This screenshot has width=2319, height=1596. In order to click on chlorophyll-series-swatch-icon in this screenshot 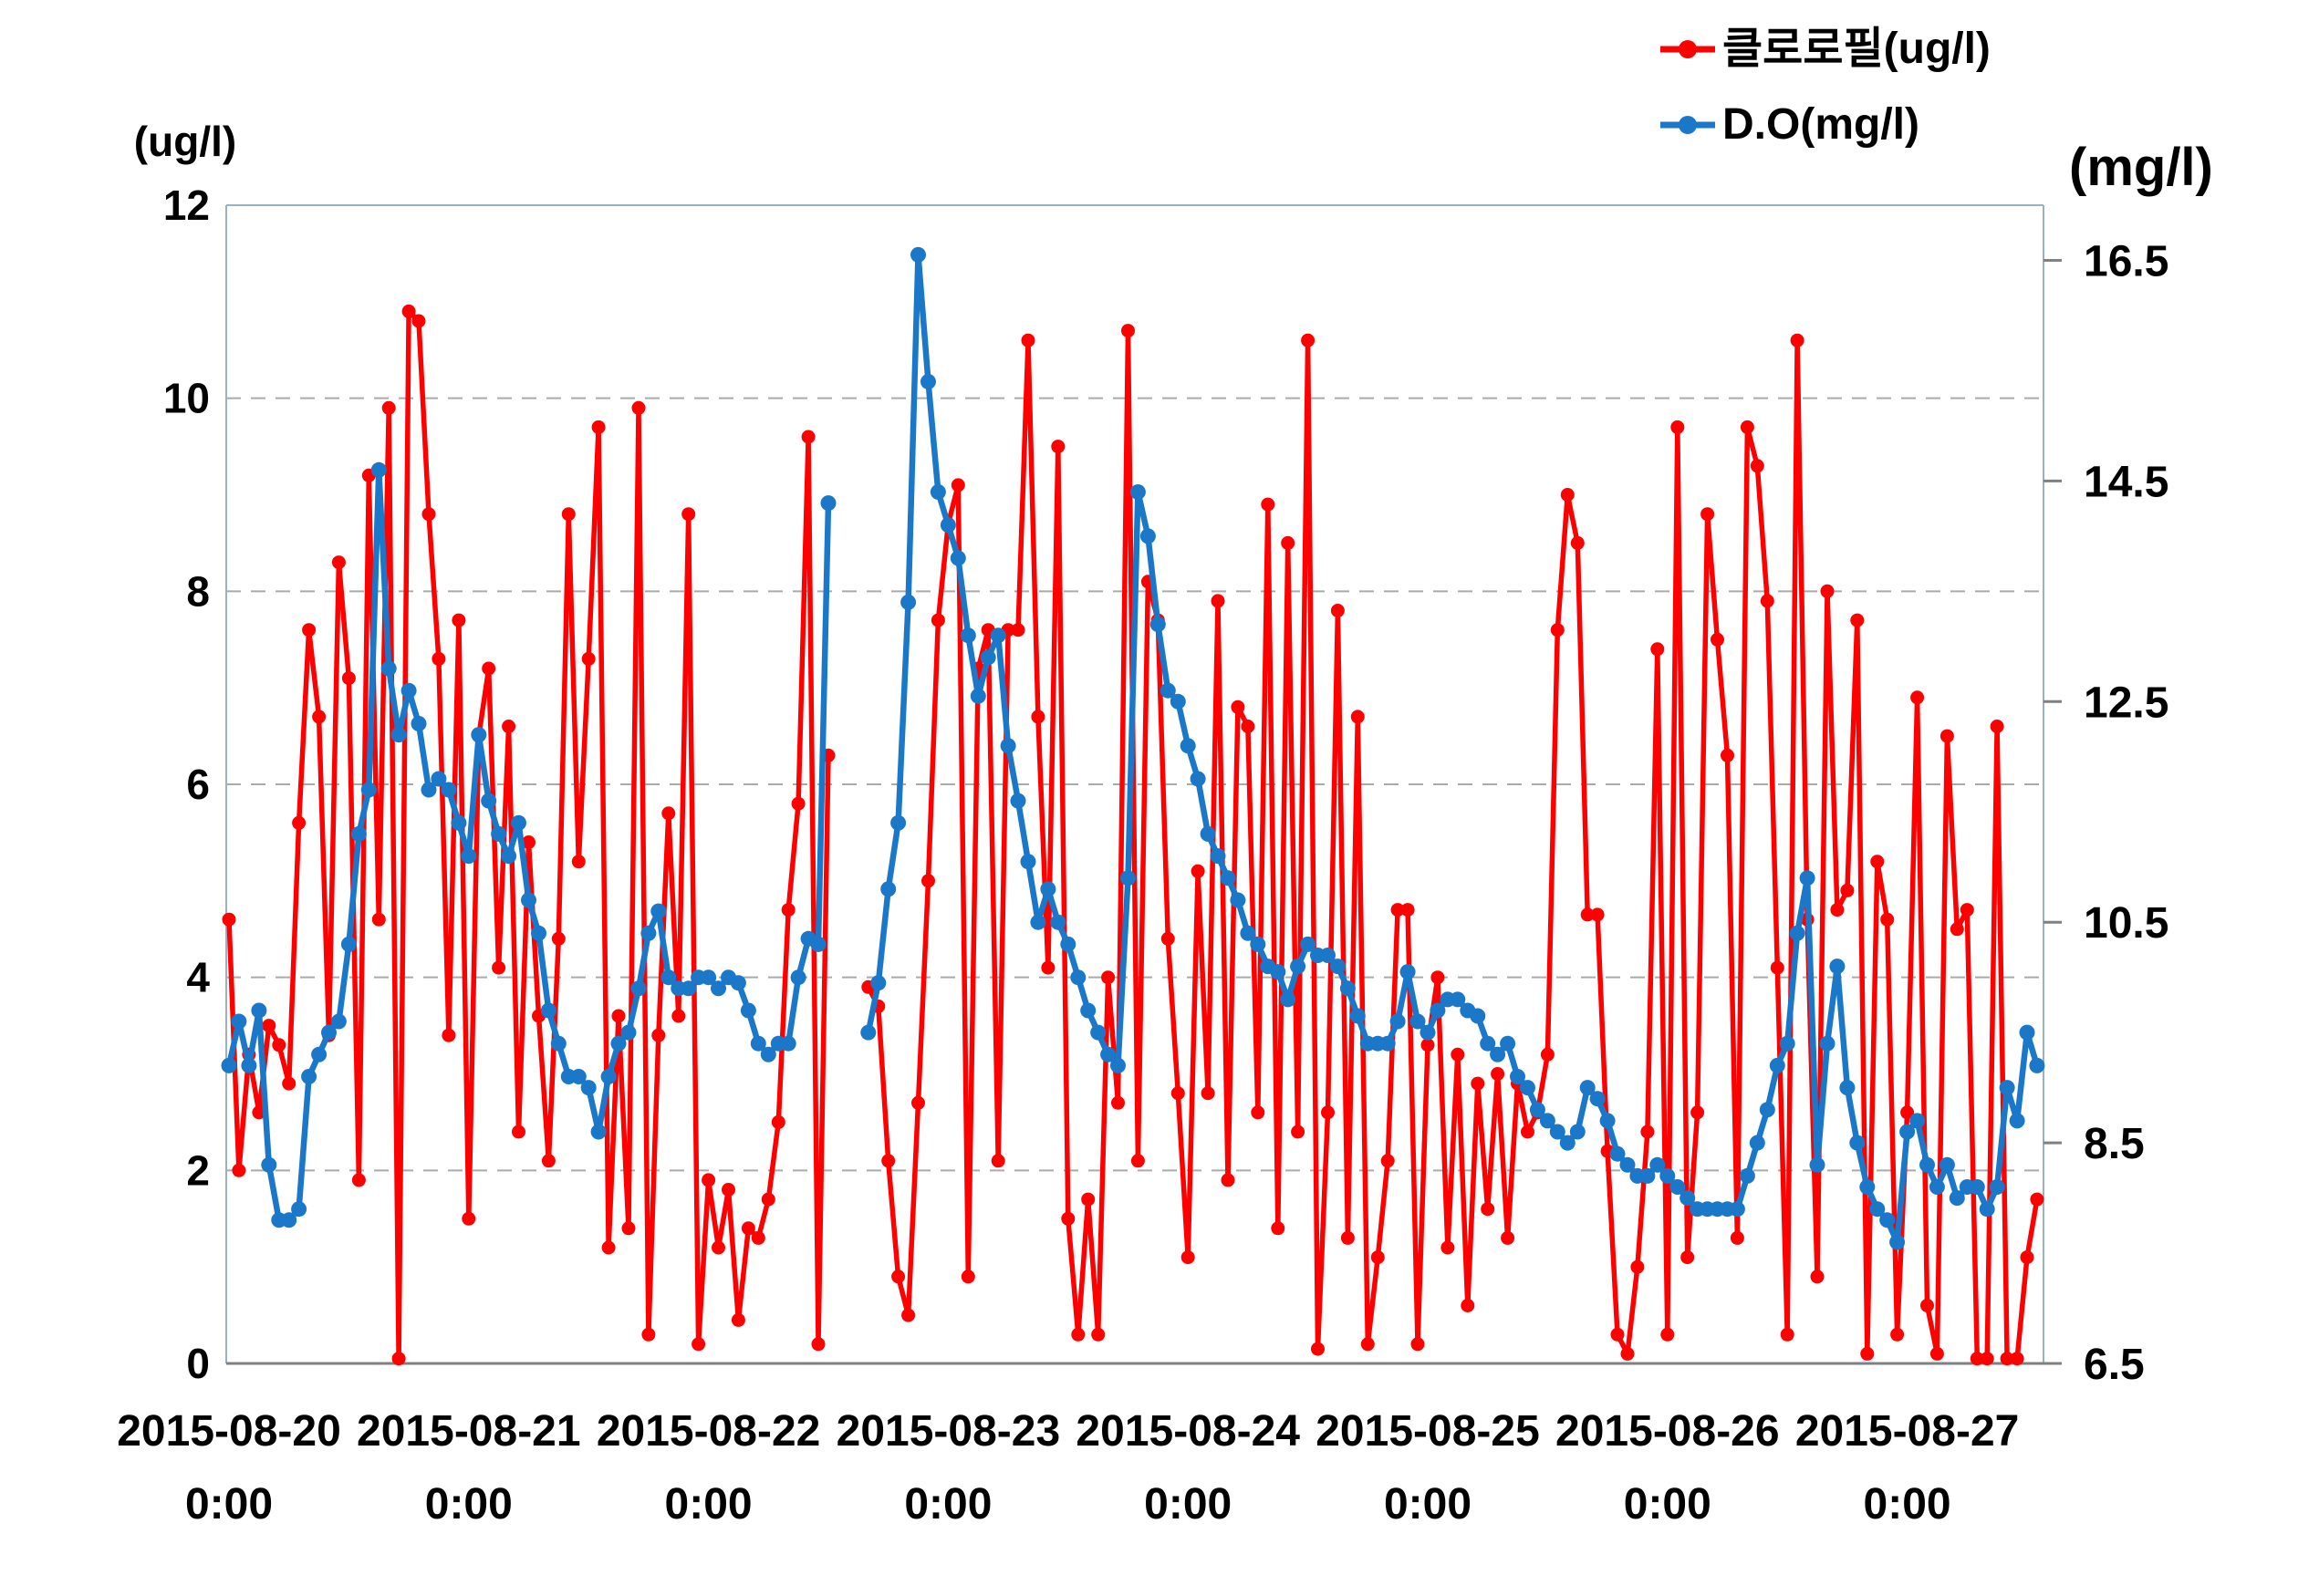, I will do `click(1687, 49)`.